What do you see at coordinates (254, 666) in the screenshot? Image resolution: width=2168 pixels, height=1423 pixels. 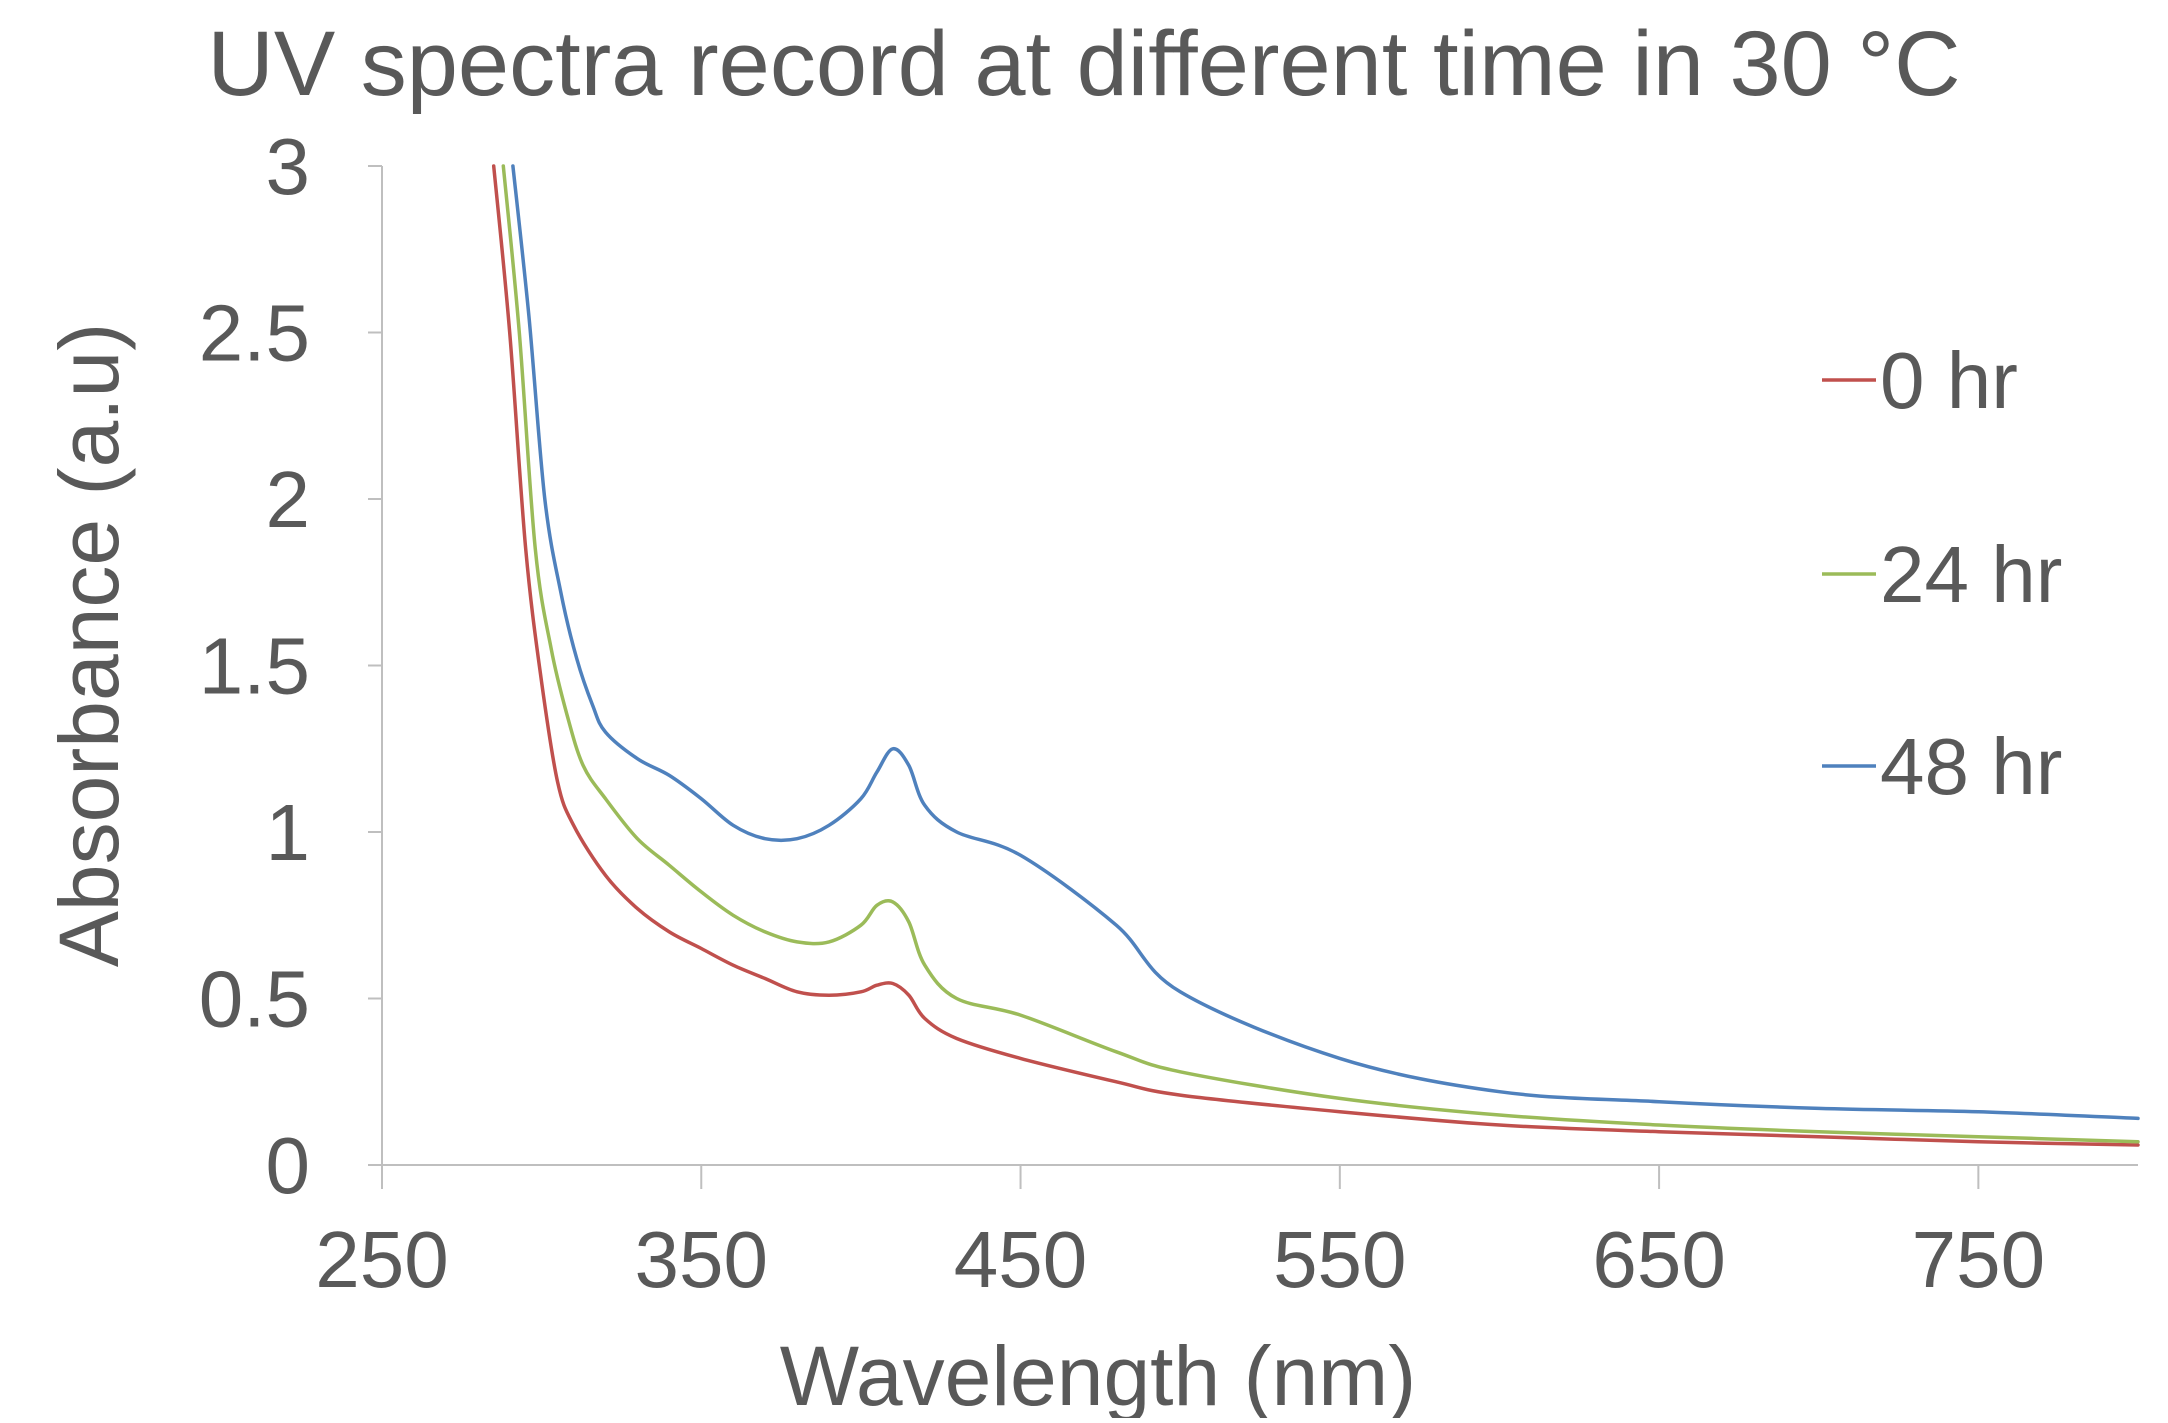 I see `y-tick-label: 1.5` at bounding box center [254, 666].